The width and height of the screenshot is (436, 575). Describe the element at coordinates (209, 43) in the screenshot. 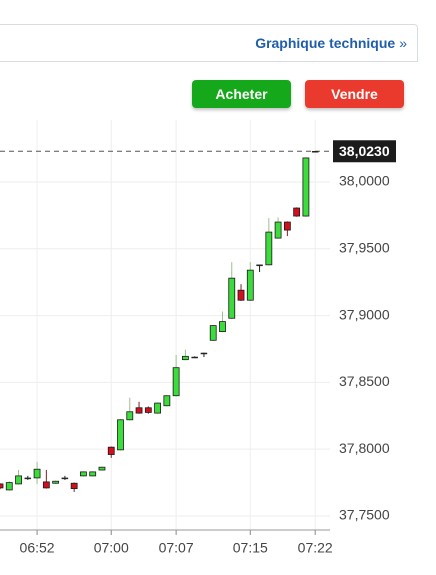

I see `header-bar: Graphique technique»` at that location.